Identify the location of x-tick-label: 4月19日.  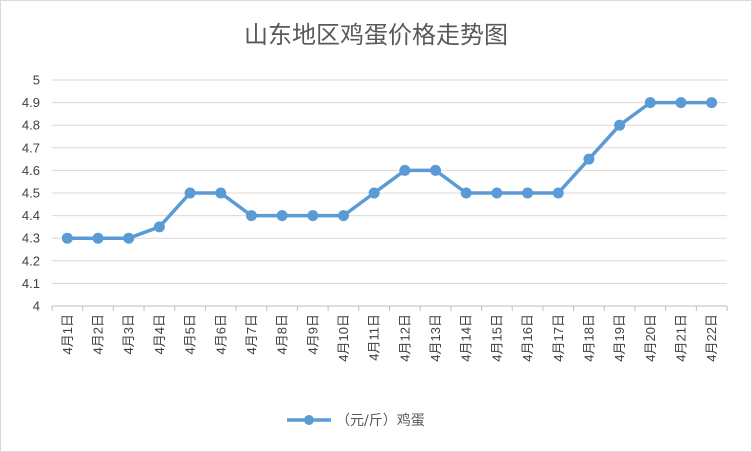
(619, 338).